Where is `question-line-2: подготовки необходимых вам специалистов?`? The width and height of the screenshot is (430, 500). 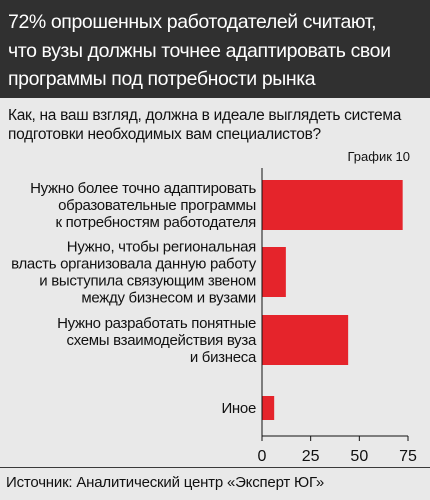 question-line-2: подготовки необходимых вам специалистов? is located at coordinates (164, 134).